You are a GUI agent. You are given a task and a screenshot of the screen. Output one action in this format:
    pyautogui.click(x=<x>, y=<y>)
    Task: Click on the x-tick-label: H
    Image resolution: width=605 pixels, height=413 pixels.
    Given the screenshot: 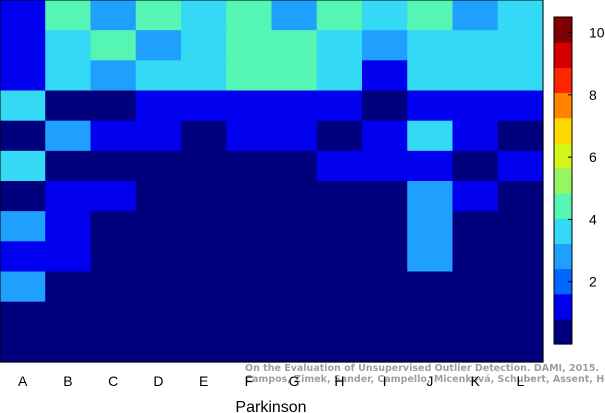 What is the action you would take?
    pyautogui.click(x=339, y=381)
    